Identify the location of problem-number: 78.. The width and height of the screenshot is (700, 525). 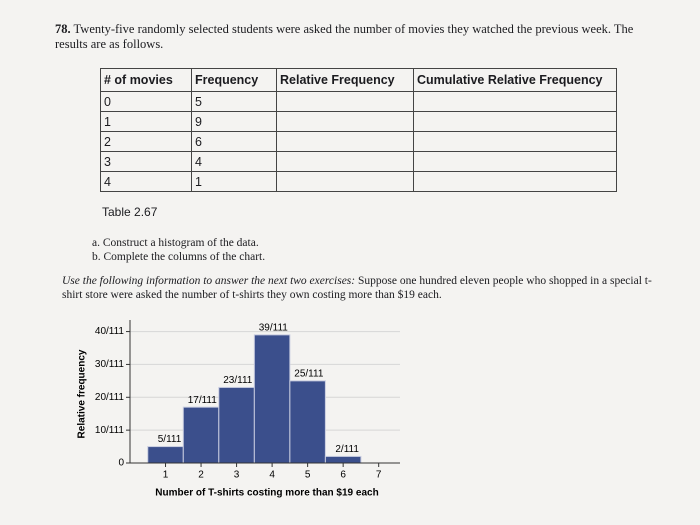
(63, 29).